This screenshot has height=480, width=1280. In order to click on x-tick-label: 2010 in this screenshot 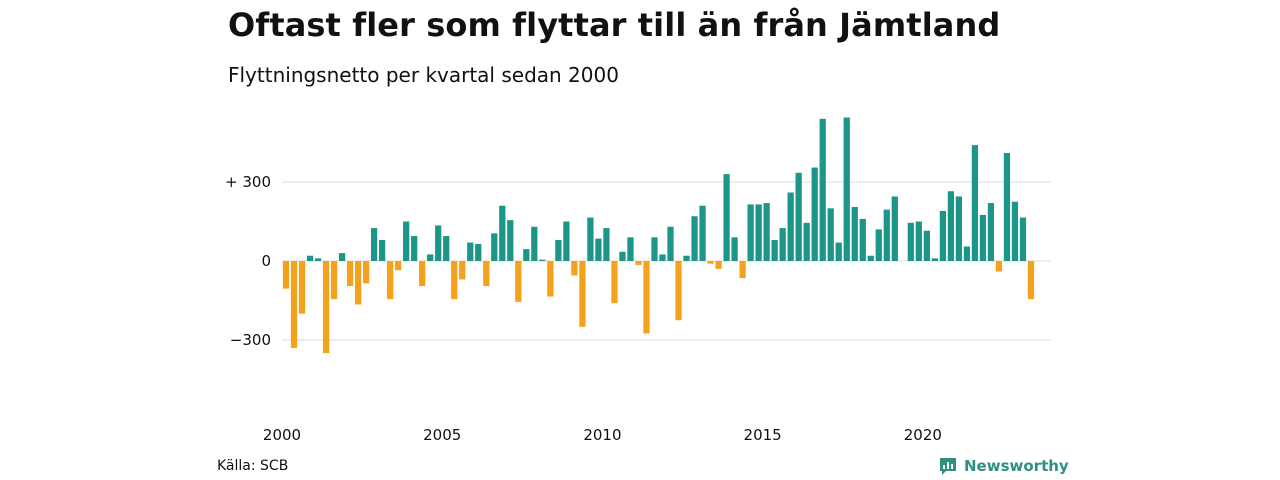, I will do `click(602, 435)`.